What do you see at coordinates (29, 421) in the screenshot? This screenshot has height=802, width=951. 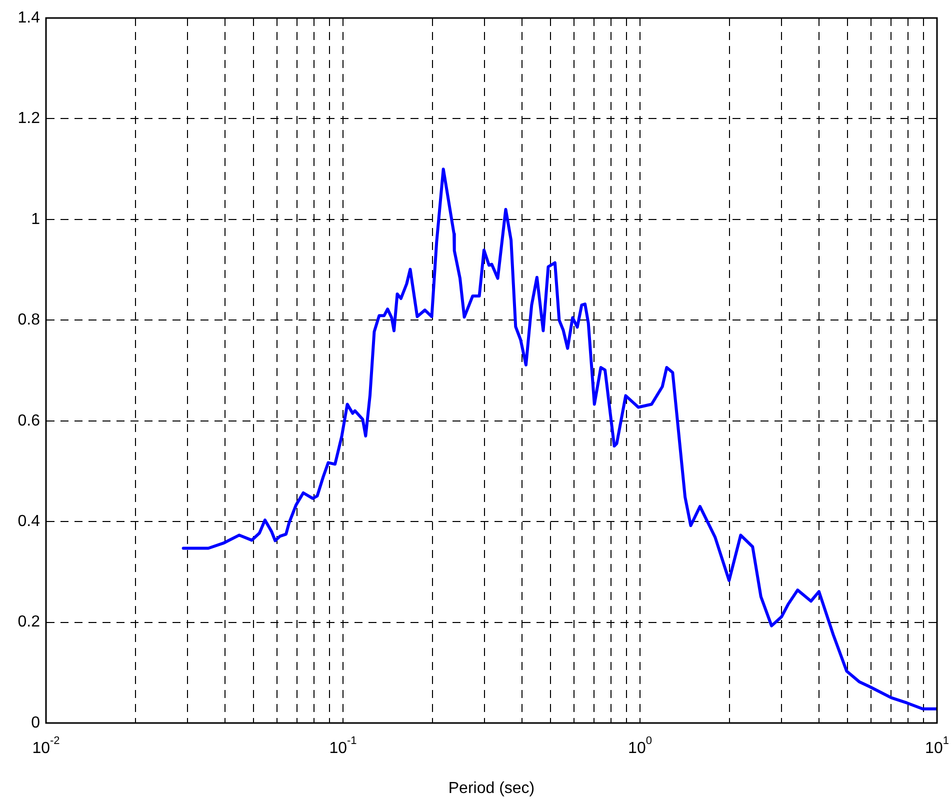 I see `y-tick-label: 0.6` at bounding box center [29, 421].